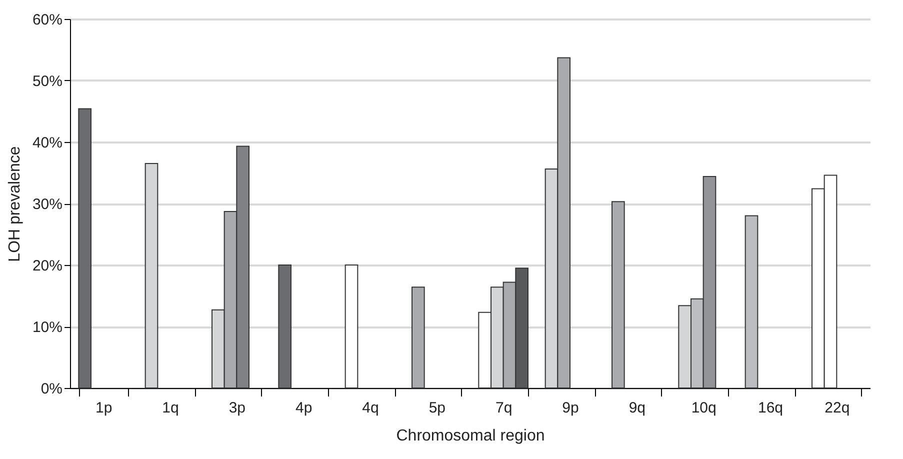 Image resolution: width=903 pixels, height=459 pixels. I want to click on x-tick-label: 7q, so click(503, 408).